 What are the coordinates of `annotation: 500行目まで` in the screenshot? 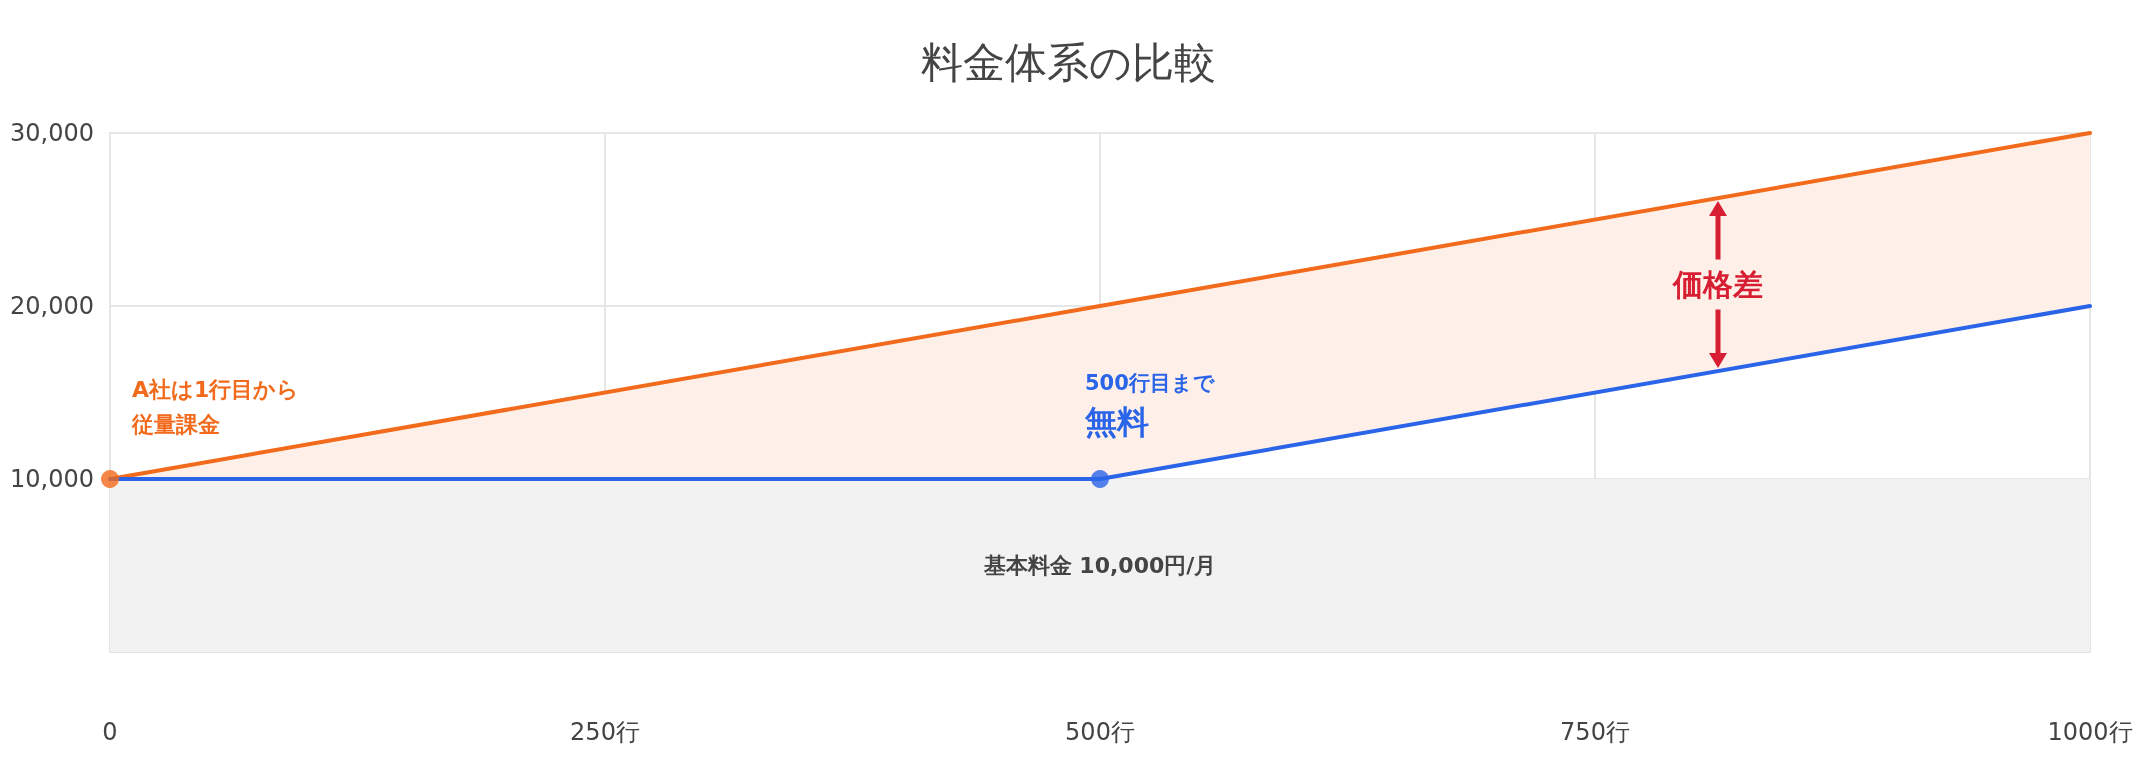 It's located at (1150, 383).